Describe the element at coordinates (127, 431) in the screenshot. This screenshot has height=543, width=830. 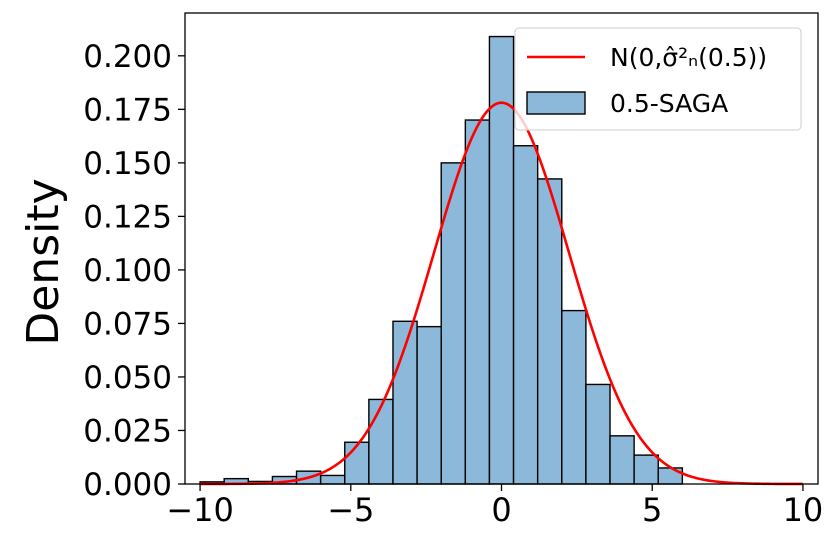
I see `y-tick-label: 0.025` at that location.